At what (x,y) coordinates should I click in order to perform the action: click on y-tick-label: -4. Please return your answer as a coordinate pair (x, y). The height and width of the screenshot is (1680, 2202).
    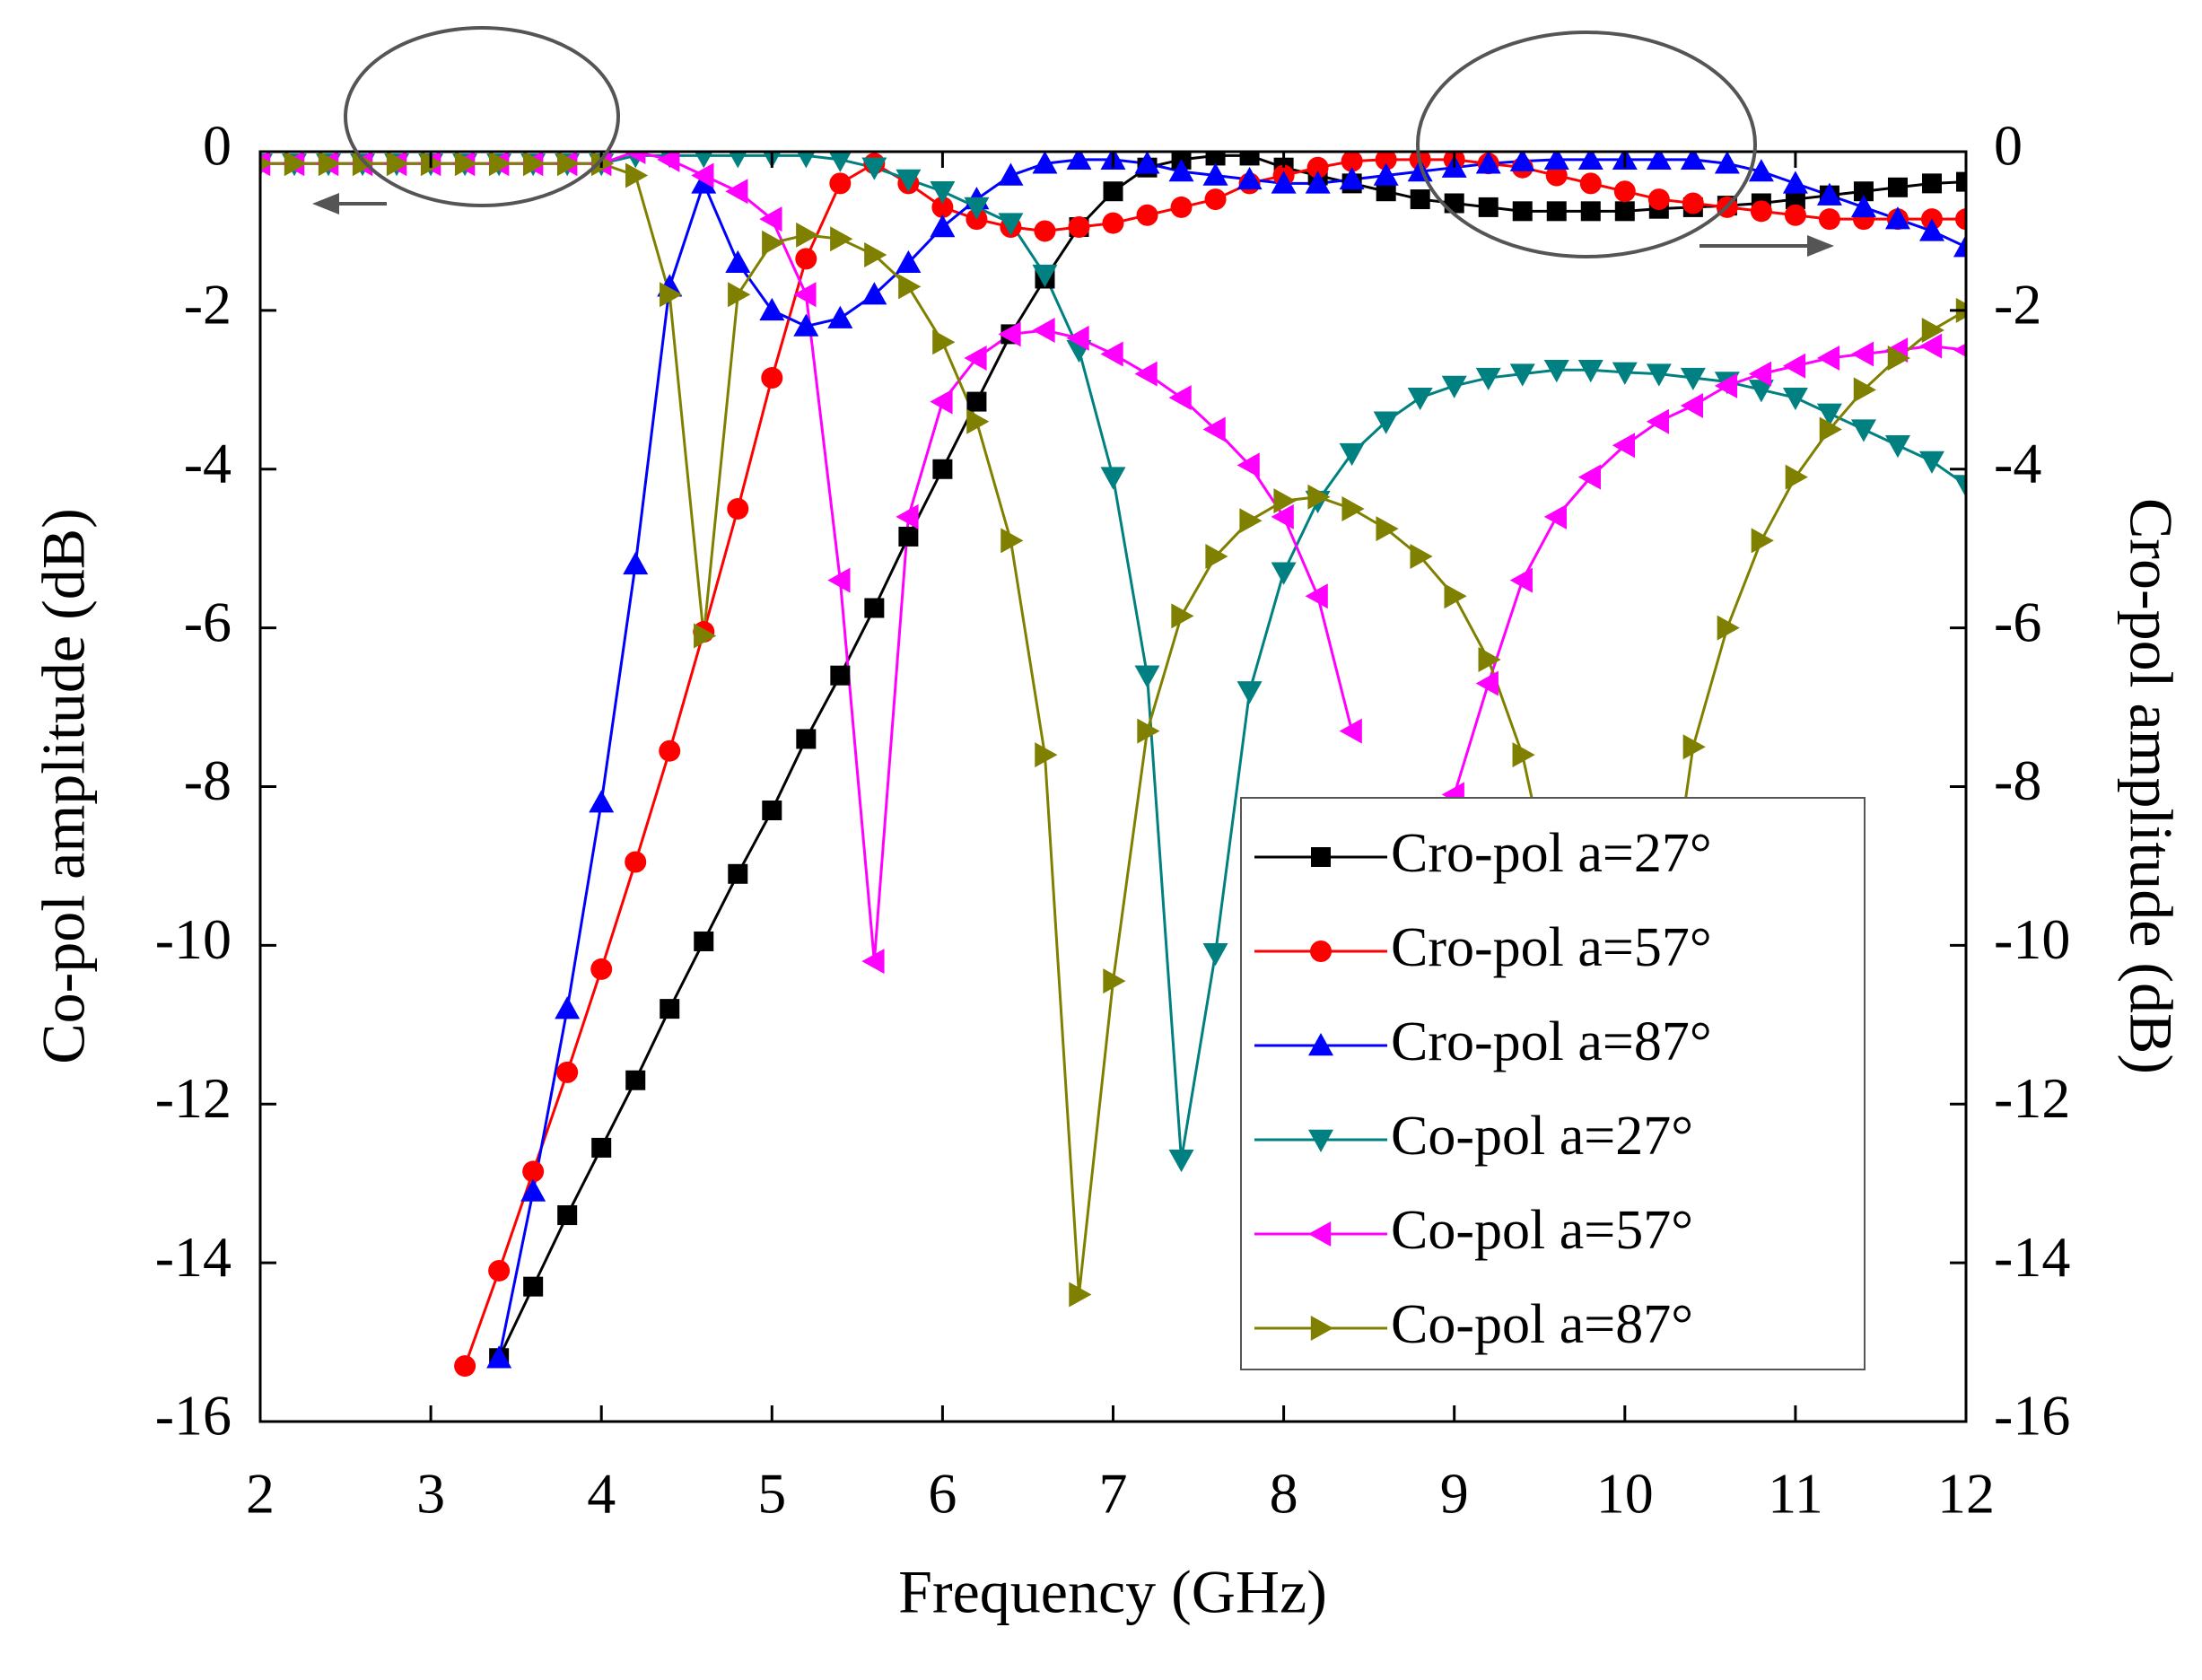
    Looking at the image, I should click on (208, 463).